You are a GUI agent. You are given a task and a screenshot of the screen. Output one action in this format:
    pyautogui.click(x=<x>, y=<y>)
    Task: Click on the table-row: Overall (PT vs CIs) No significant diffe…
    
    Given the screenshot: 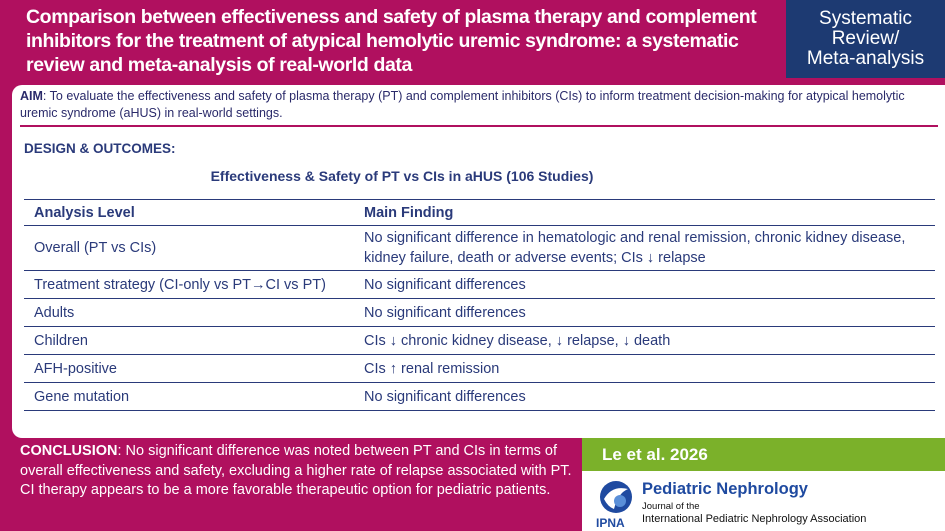 What is the action you would take?
    pyautogui.click(x=479, y=248)
    